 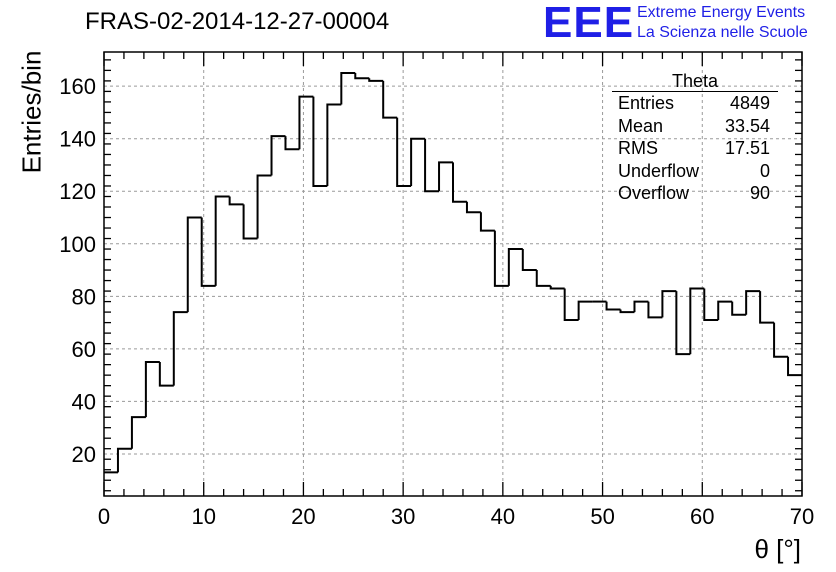 What do you see at coordinates (77, 139) in the screenshot?
I see `y-tick-label: 140` at bounding box center [77, 139].